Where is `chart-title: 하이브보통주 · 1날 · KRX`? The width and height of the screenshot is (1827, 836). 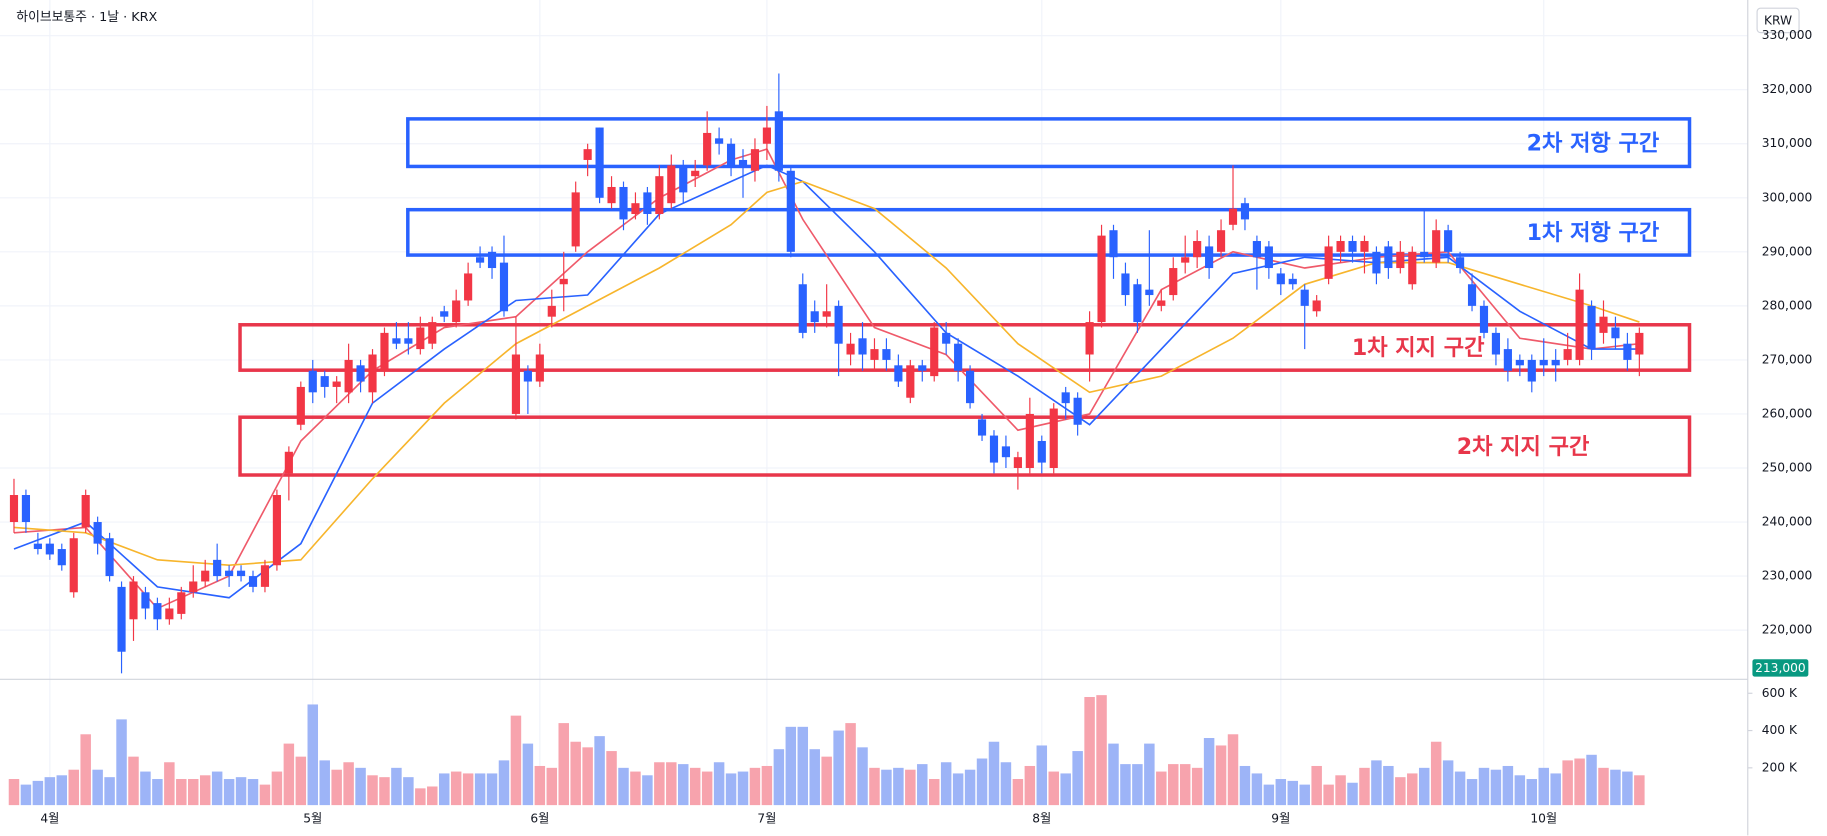
chart-title: 하이브보통주 · 1날 · KRX is located at coordinates (86, 17).